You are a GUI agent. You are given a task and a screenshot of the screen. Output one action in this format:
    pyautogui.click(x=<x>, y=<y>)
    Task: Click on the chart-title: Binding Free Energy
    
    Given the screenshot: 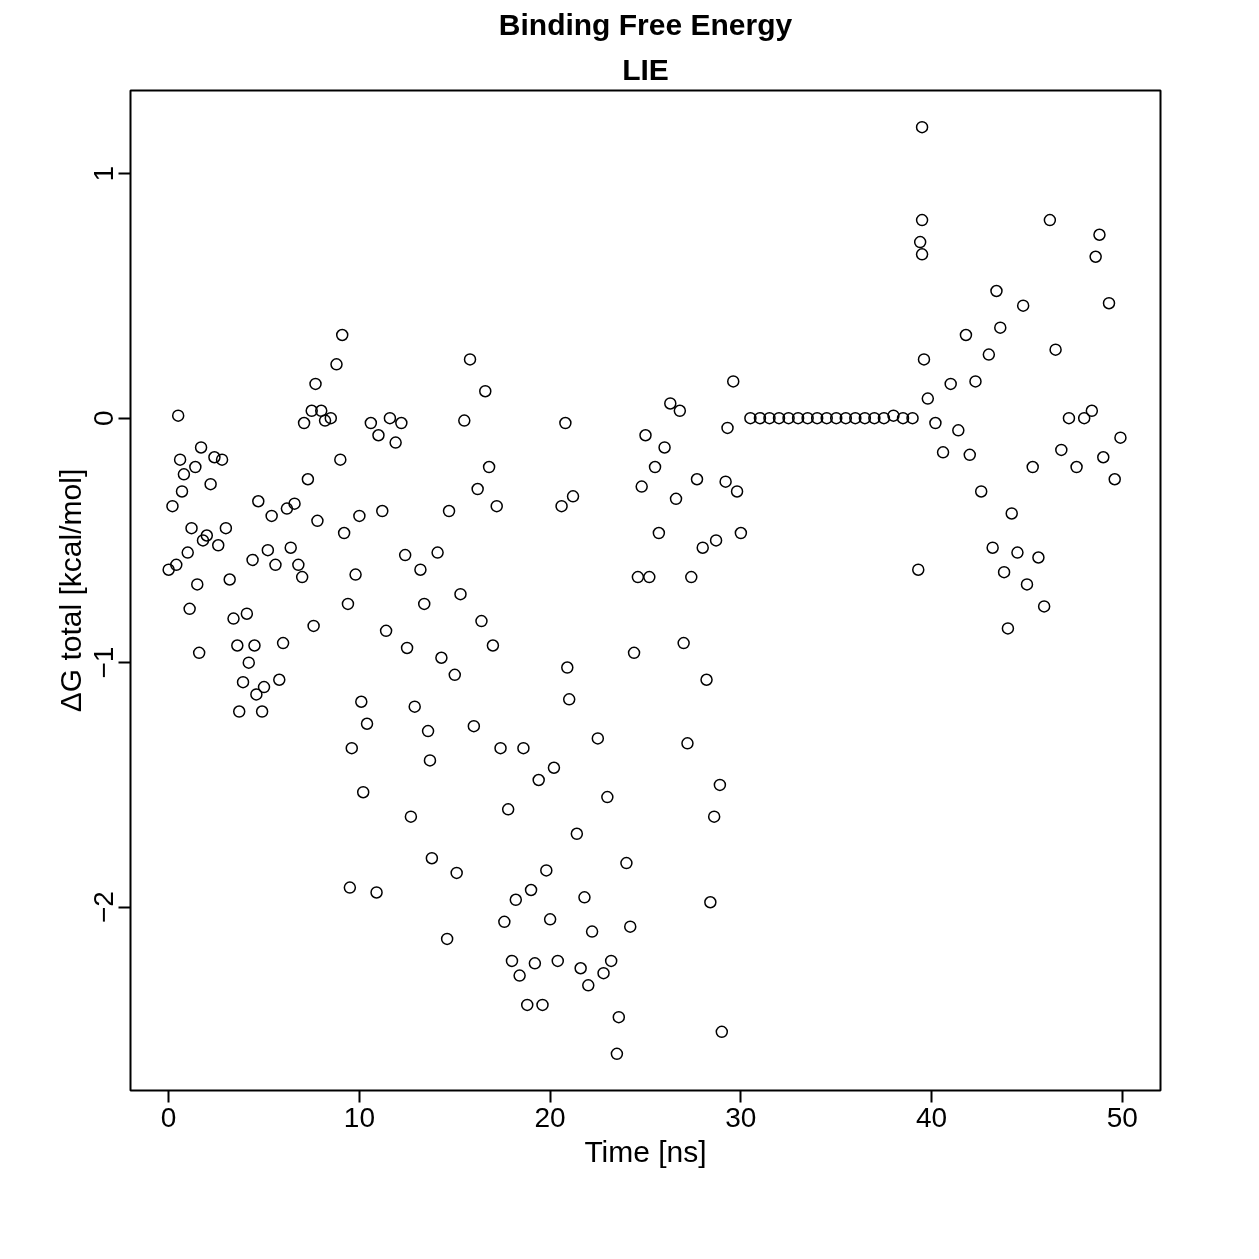 What is the action you would take?
    pyautogui.click(x=645, y=24)
    